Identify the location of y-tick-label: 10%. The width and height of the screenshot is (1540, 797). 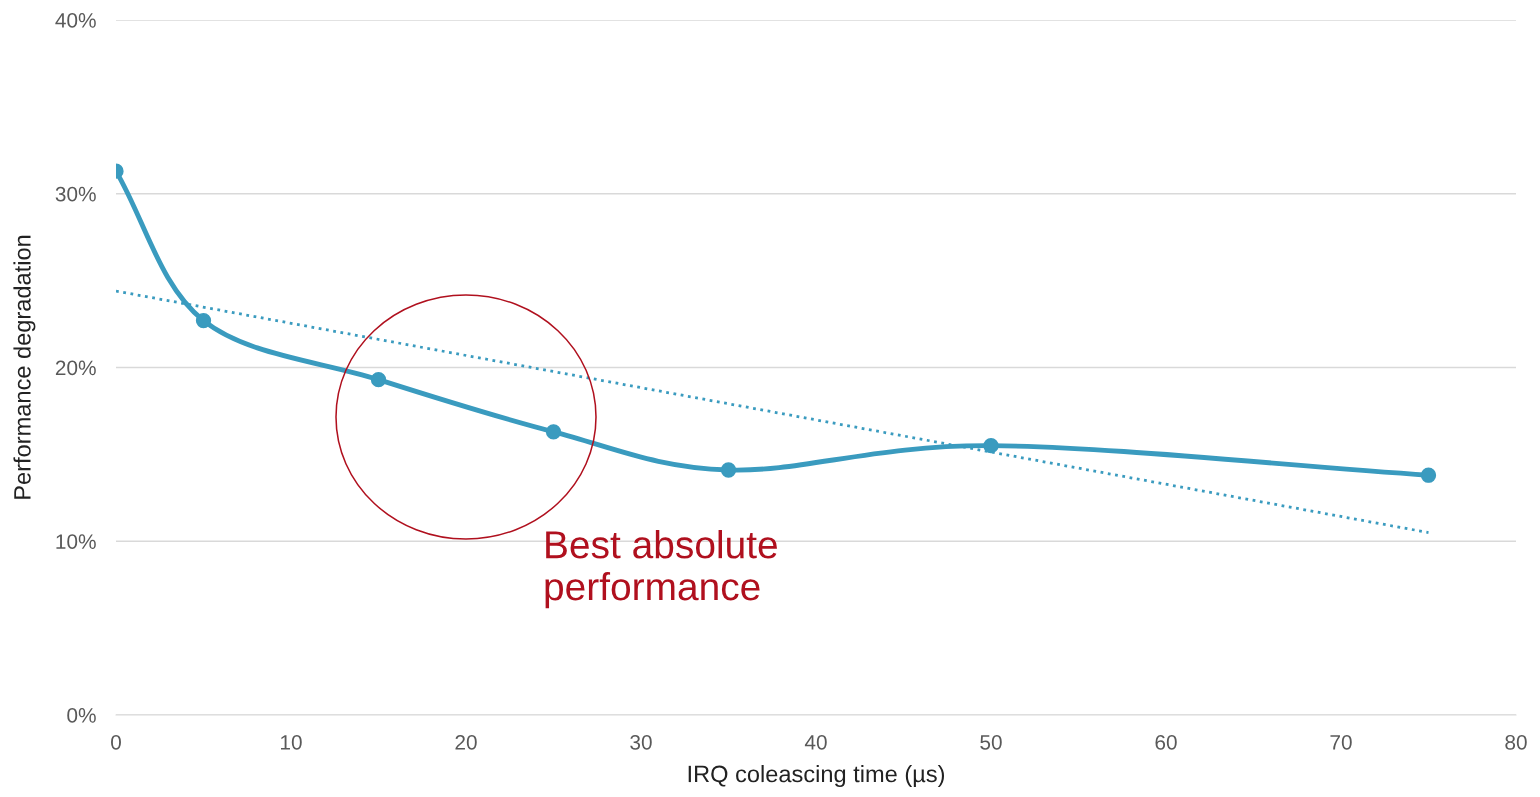
(76, 541).